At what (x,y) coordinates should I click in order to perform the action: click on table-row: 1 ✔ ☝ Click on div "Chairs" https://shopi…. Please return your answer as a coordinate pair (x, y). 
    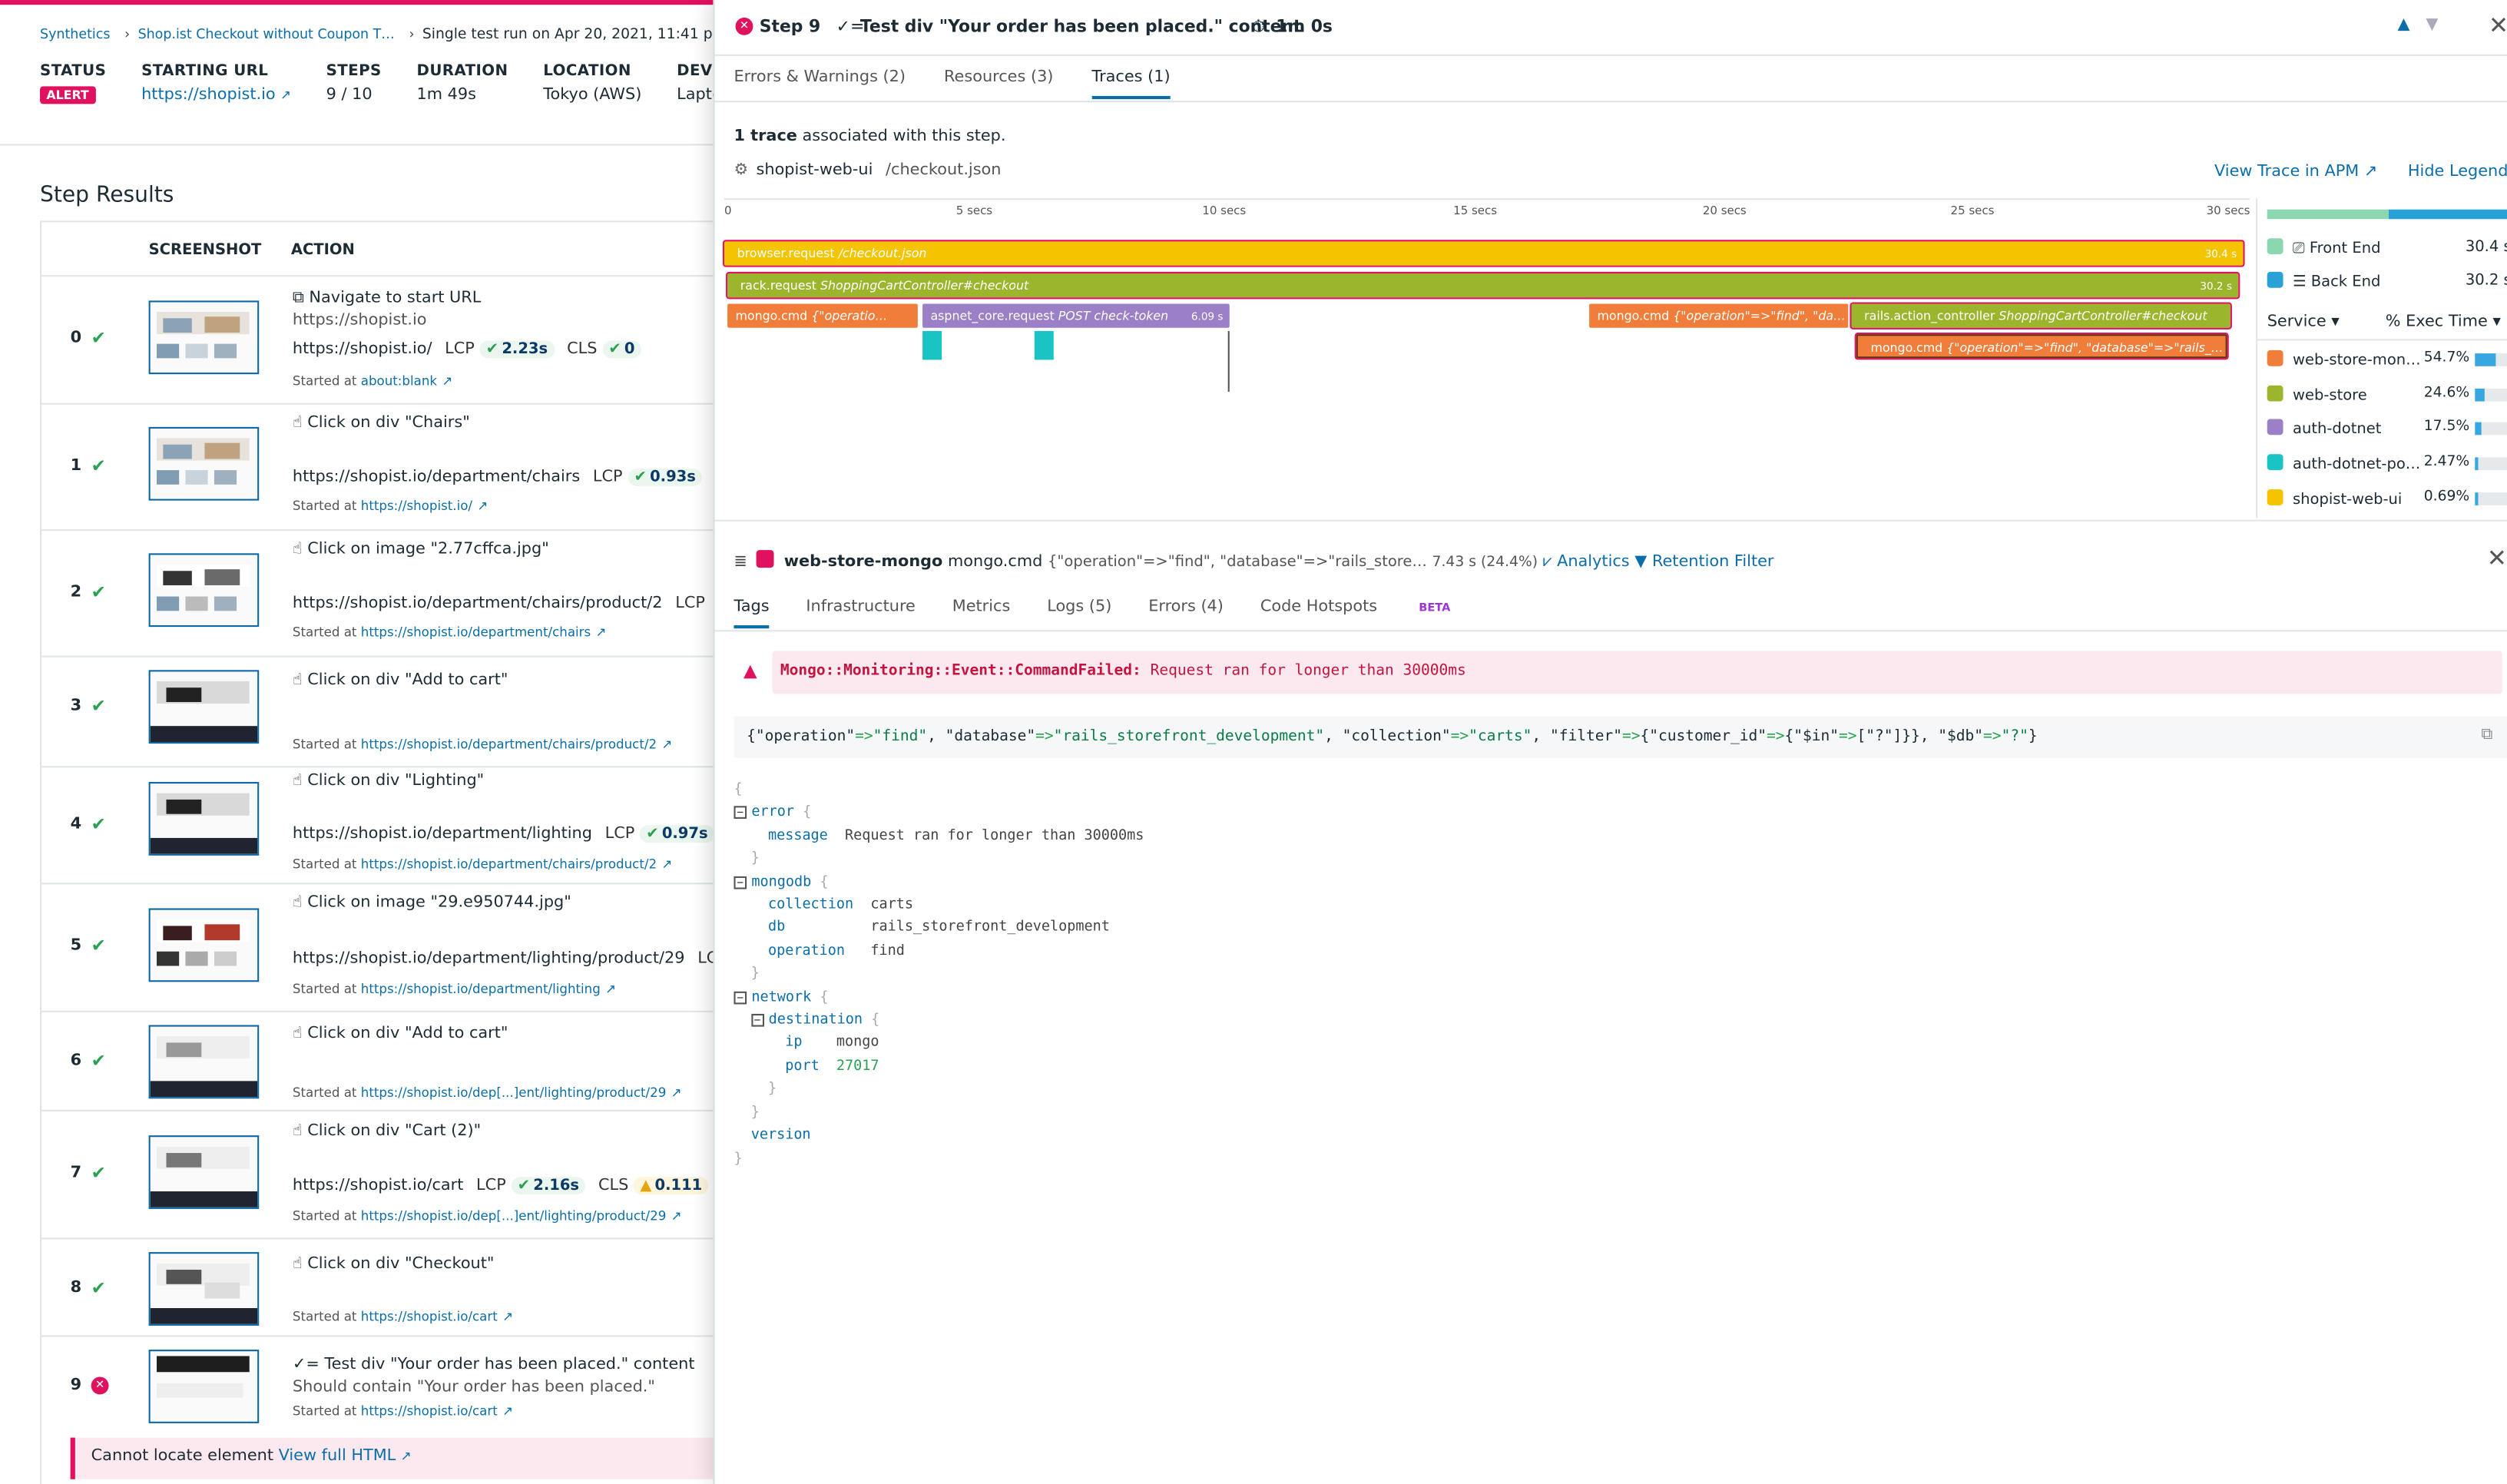
    Looking at the image, I should click on (378, 468).